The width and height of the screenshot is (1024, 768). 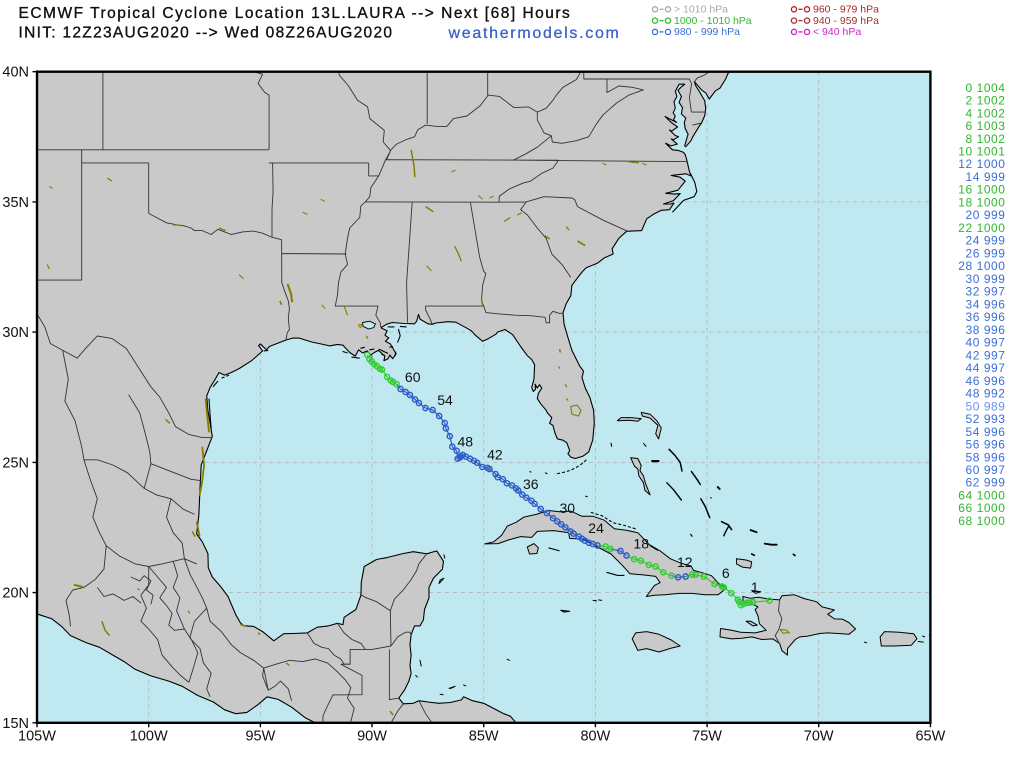 I want to click on svg-text: 28 1000, so click(x=981, y=266).